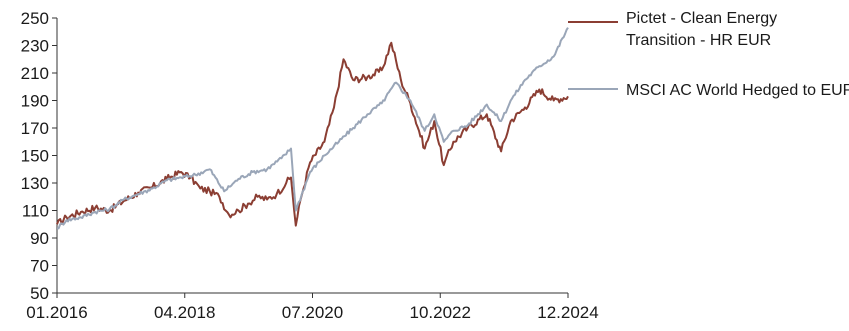 The image size is (849, 331). Describe the element at coordinates (35, 18) in the screenshot. I see `y-tick-label: 250` at that location.